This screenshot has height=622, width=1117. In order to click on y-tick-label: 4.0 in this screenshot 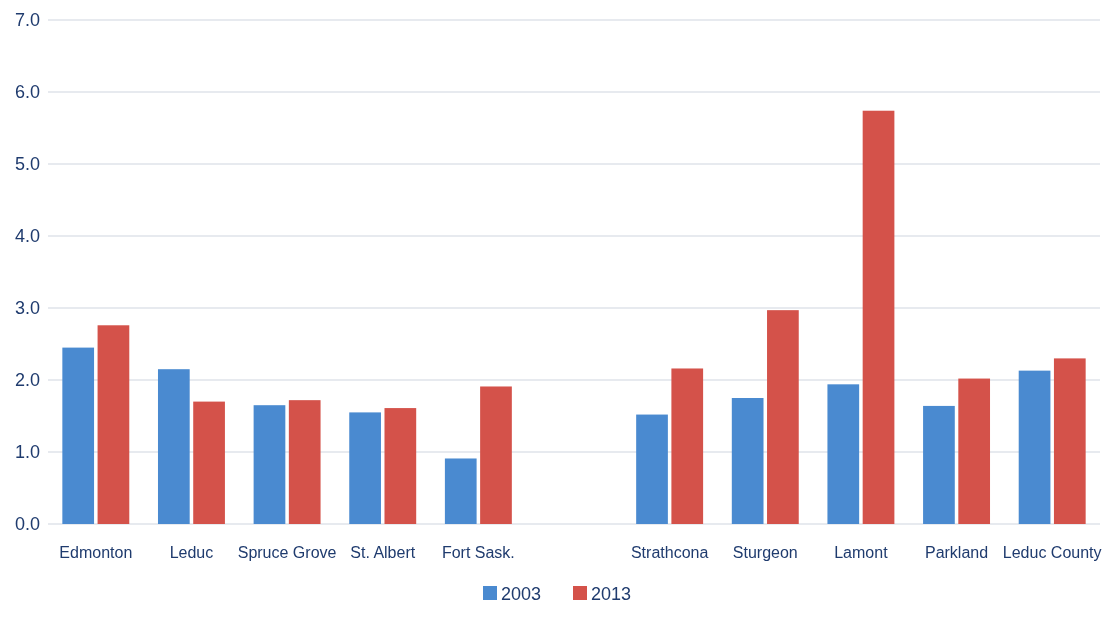, I will do `click(27, 236)`.